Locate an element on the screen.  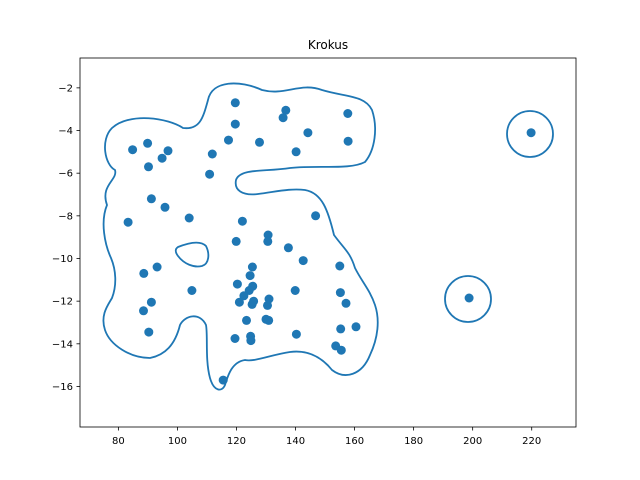
x-tick-label: 100 is located at coordinates (177, 441).